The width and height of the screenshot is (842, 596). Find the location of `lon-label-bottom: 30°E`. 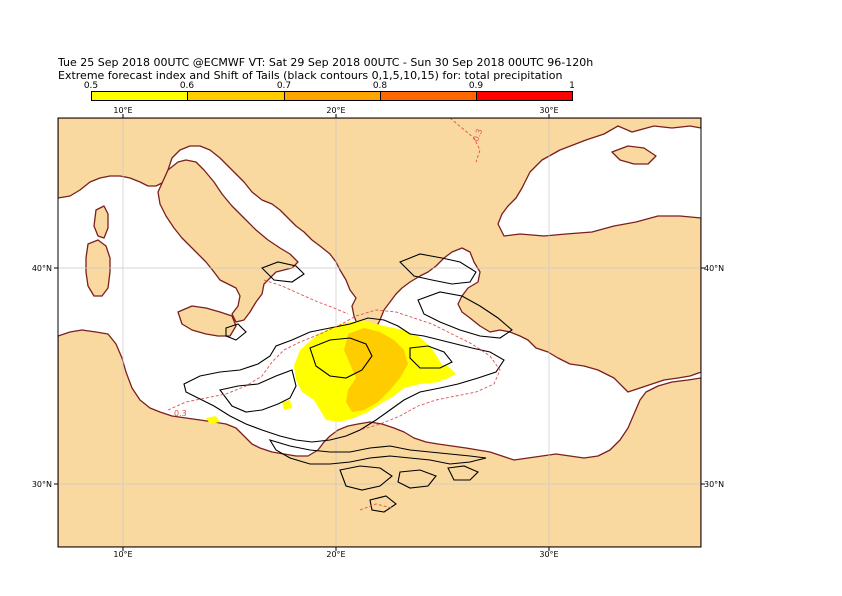

lon-label-bottom: 30°E is located at coordinates (548, 554).